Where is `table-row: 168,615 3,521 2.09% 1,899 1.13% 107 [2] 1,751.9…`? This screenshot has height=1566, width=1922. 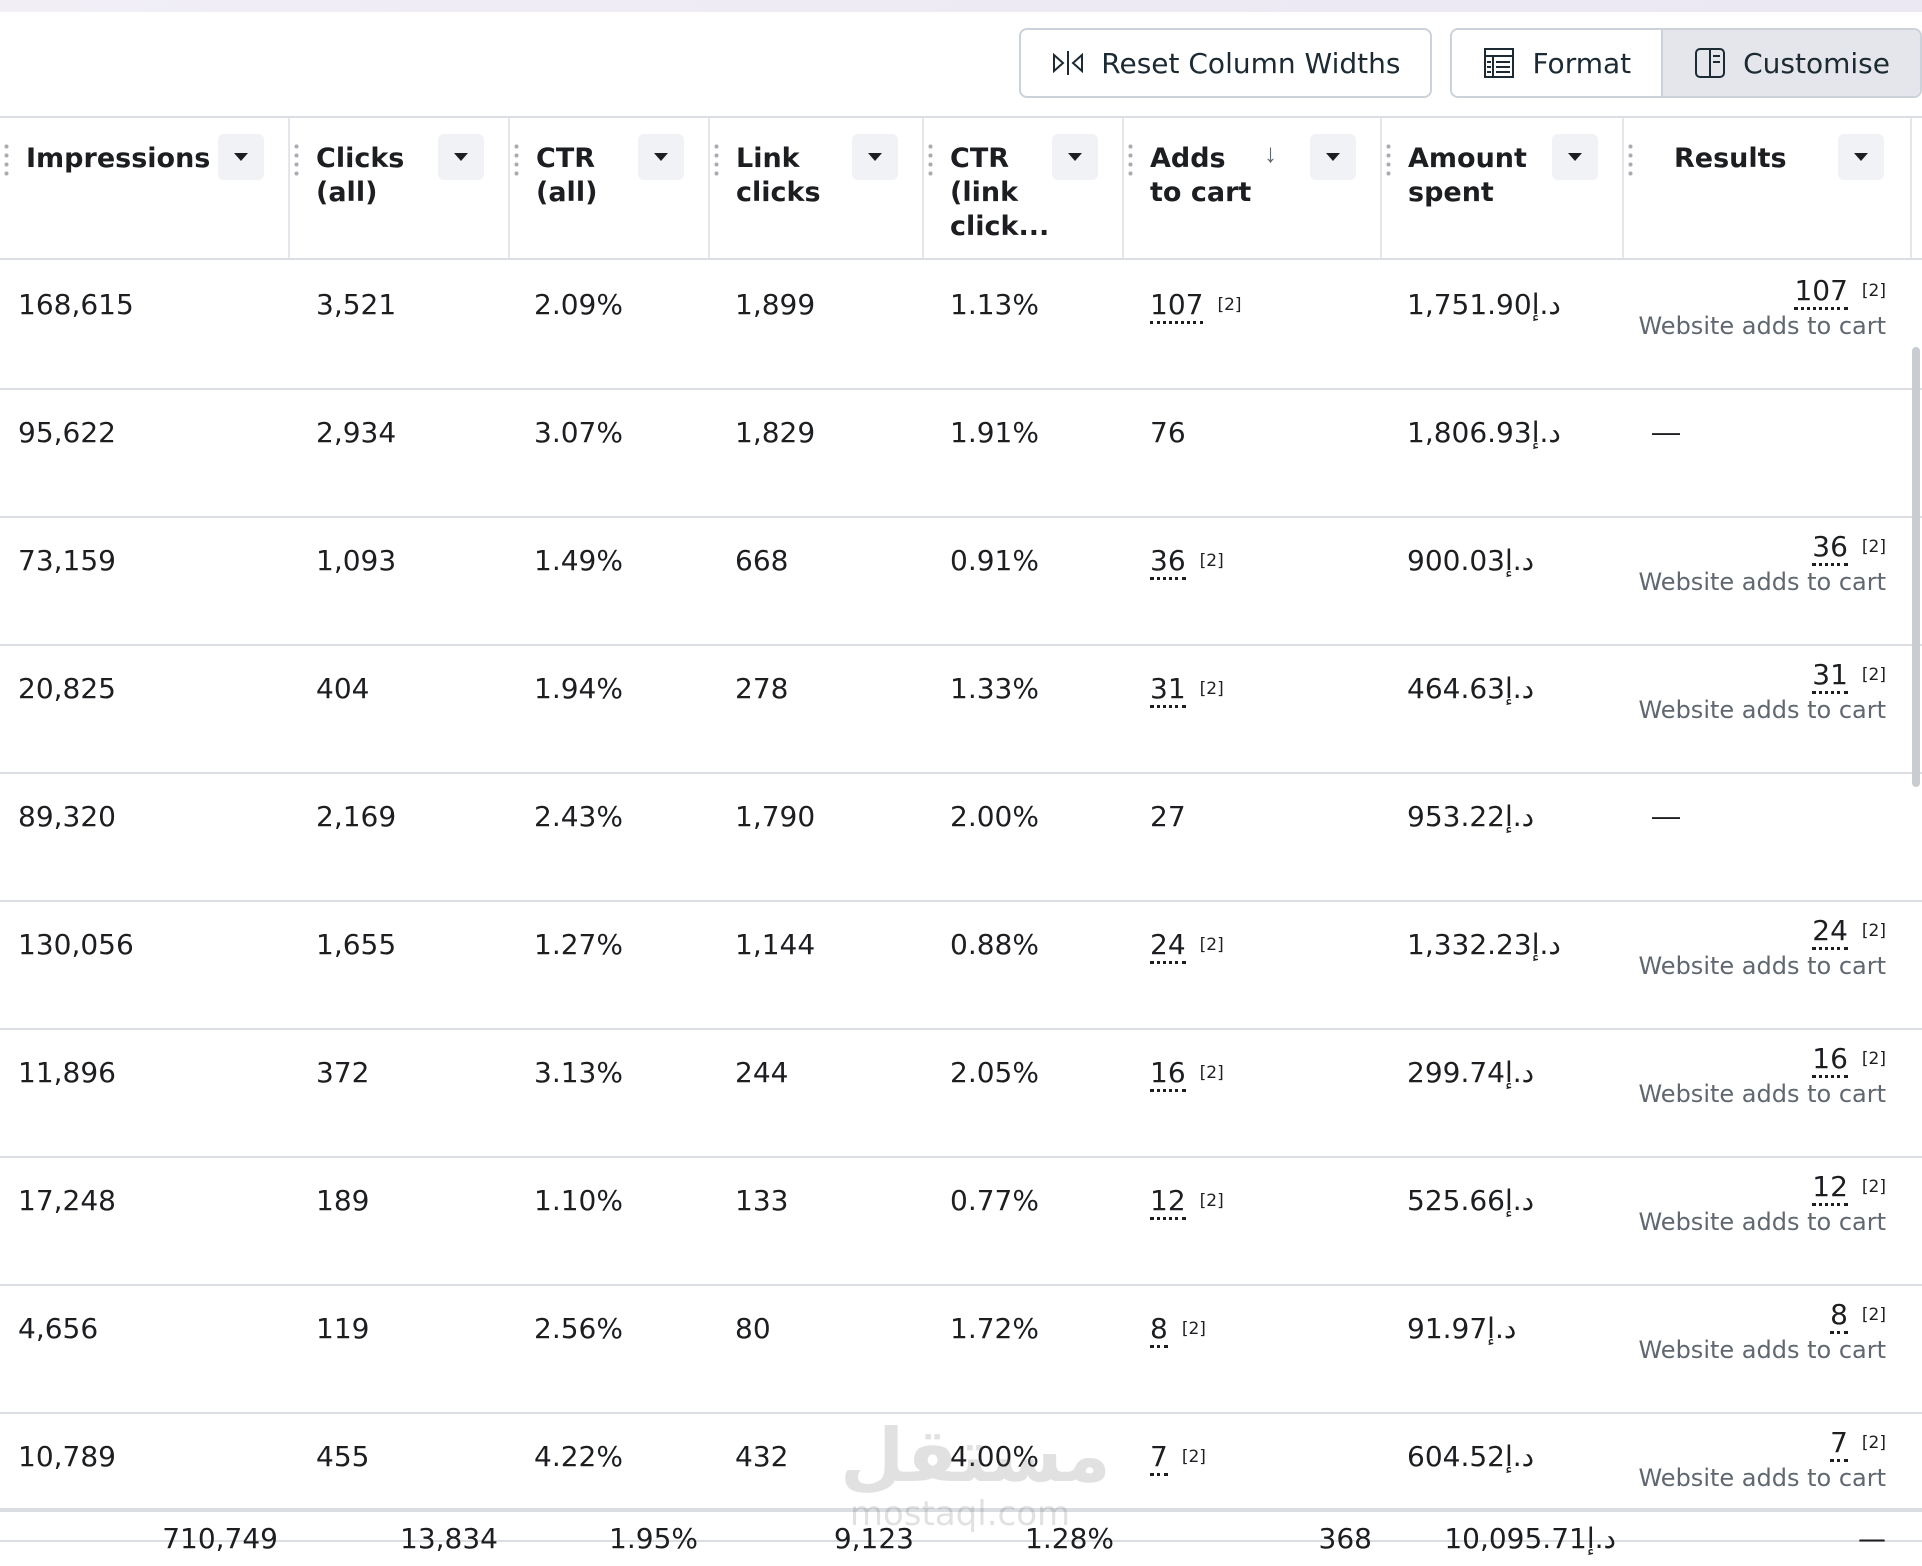
table-row: 168,615 3,521 2.09% 1,899 1.13% 107 [2] 1,751.9… is located at coordinates (961, 326).